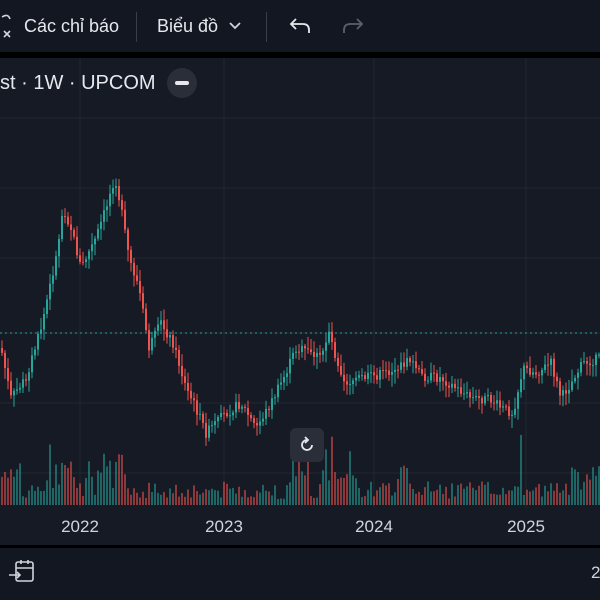 The height and width of the screenshot is (600, 600). What do you see at coordinates (300, 26) in the screenshot?
I see `undo-button` at bounding box center [300, 26].